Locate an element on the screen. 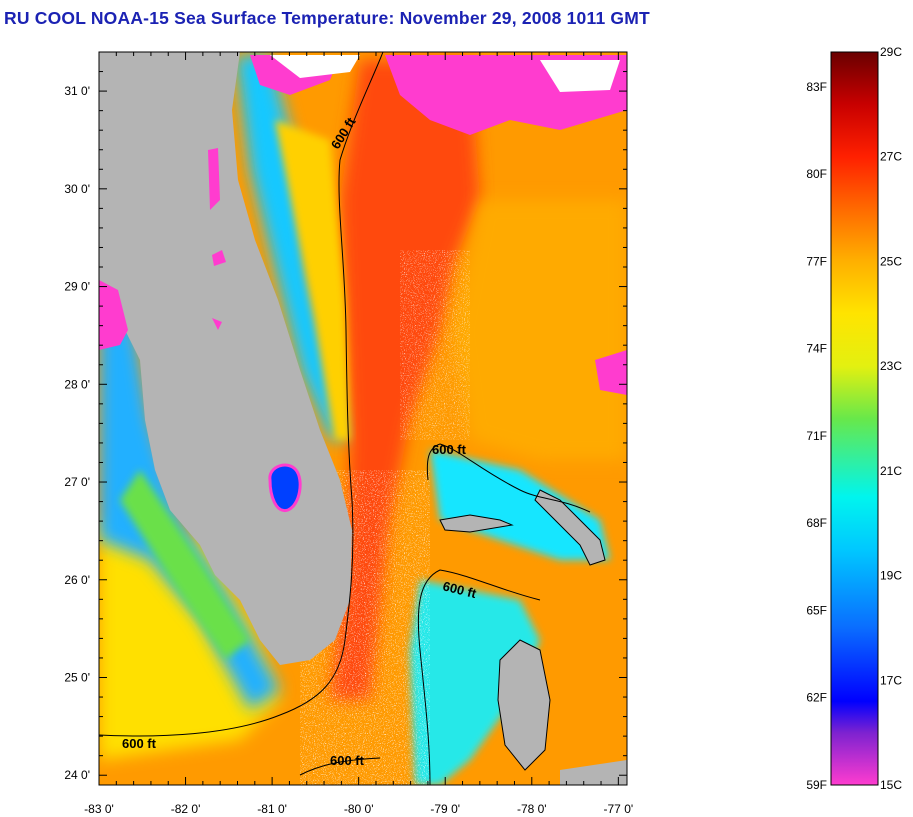  gulf-shelf-yellow is located at coordinates (189, 640).